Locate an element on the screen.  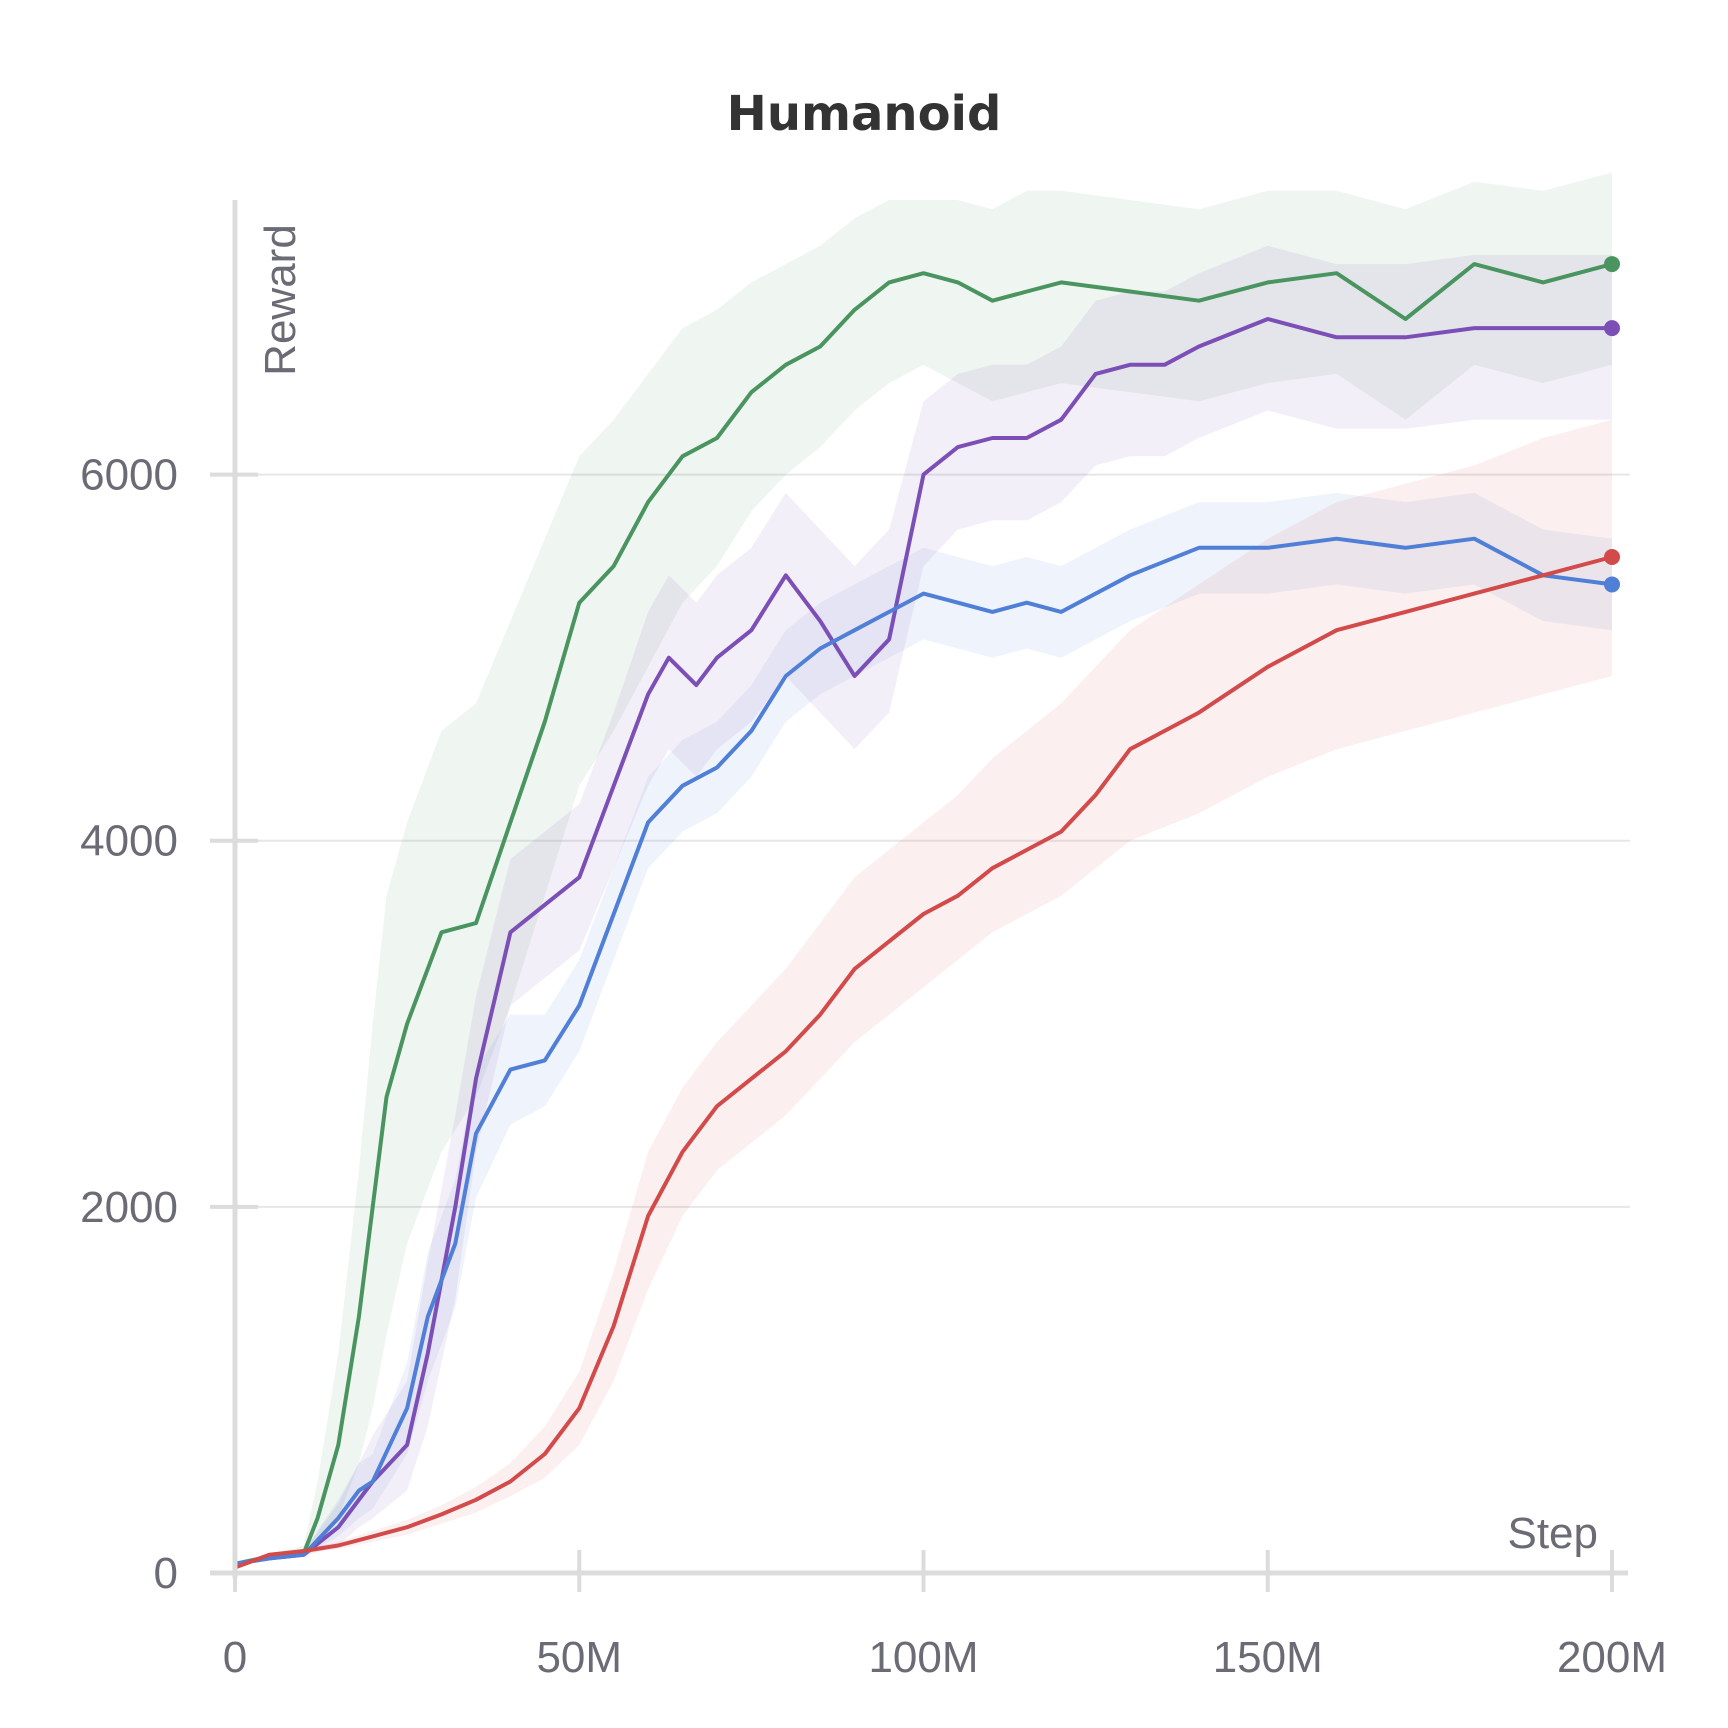
y-tick-label: 0 is located at coordinates (166, 1573).